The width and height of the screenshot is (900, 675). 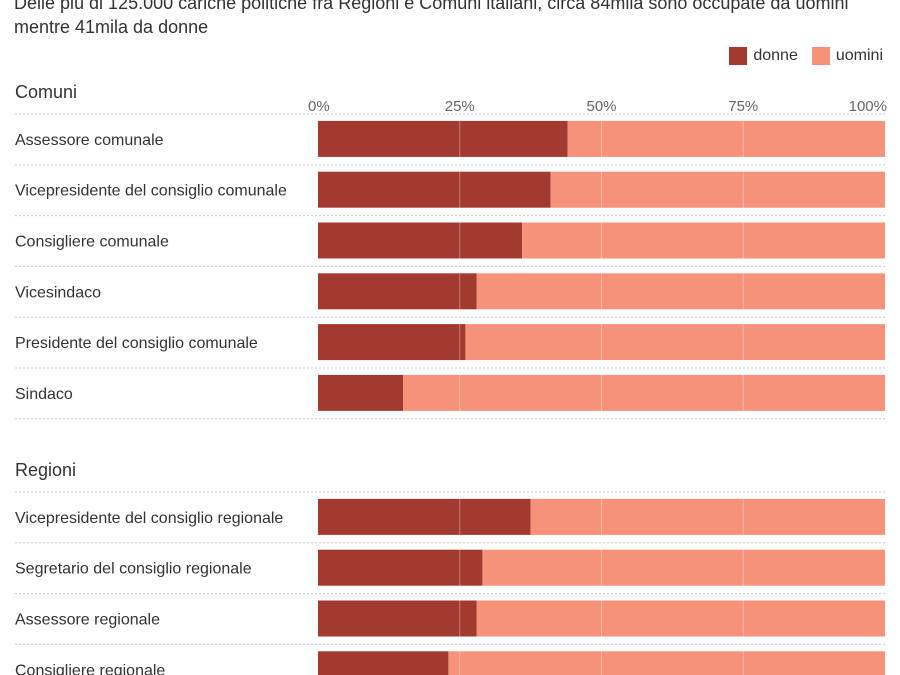 I want to click on legend-swatch-donne, so click(x=738, y=56).